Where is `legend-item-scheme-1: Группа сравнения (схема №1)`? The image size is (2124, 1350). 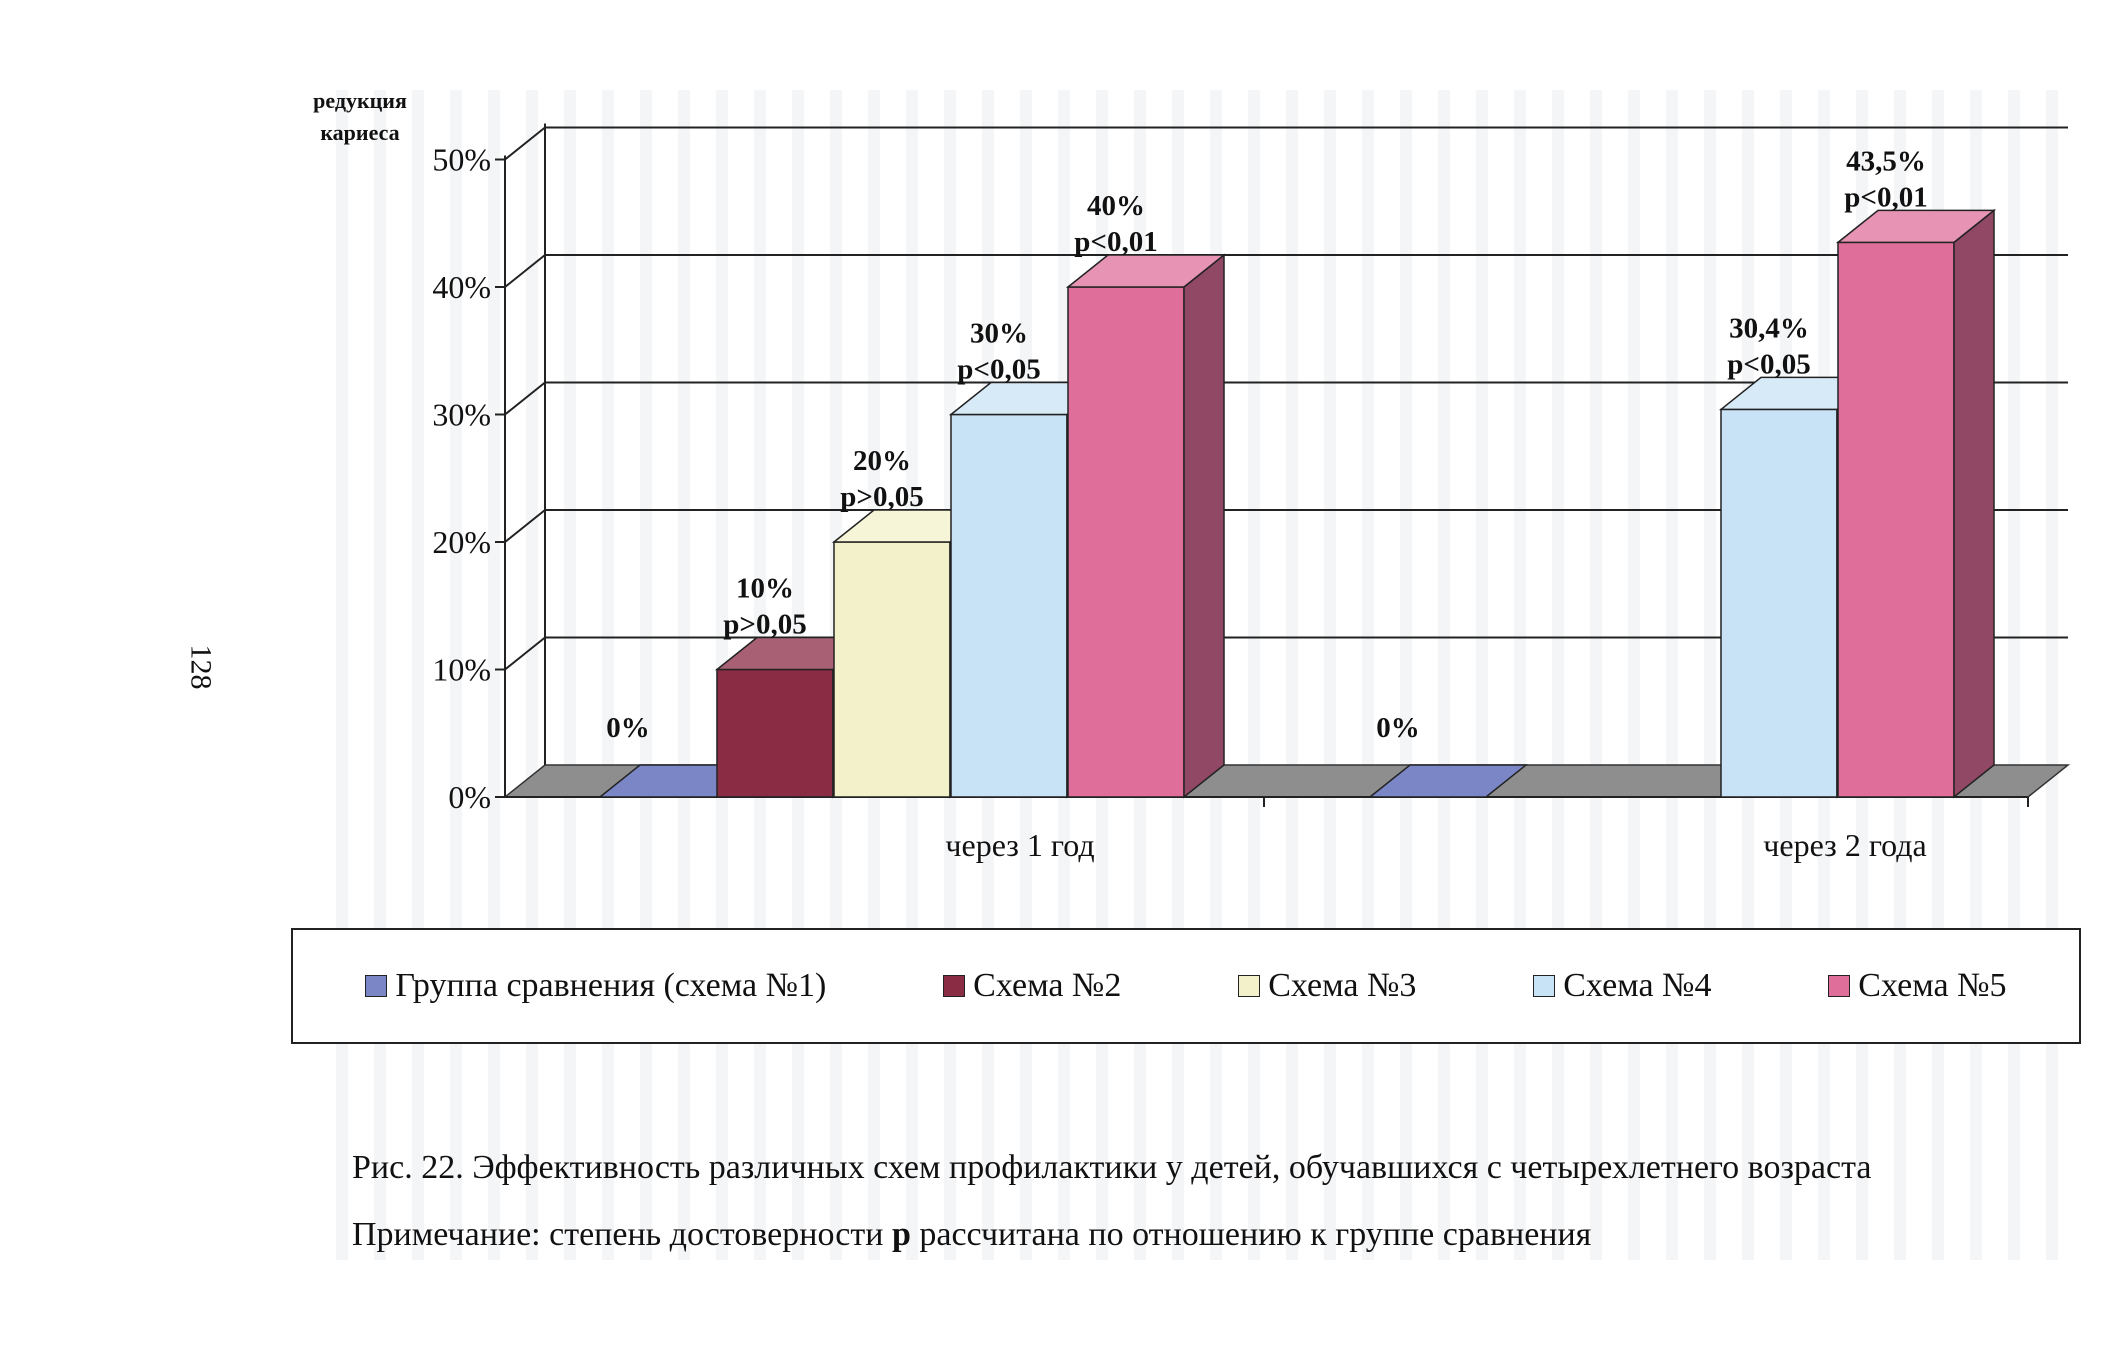 legend-item-scheme-1: Группа сравнения (схема №1) is located at coordinates (595, 986).